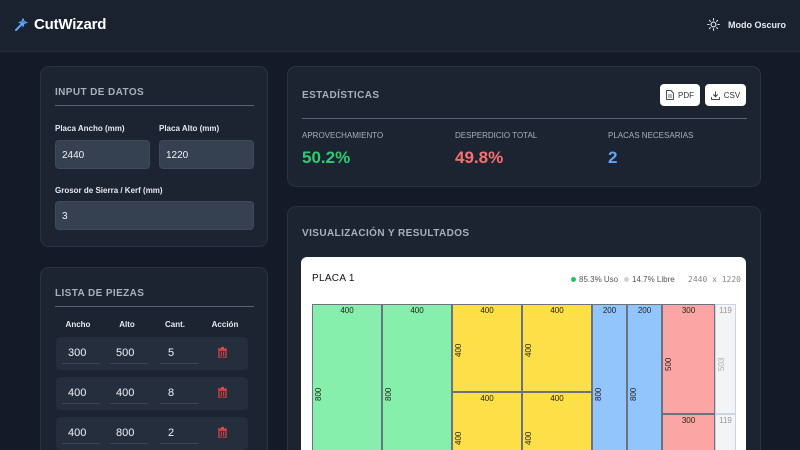  What do you see at coordinates (171, 353) in the screenshot?
I see `row-cant-input: 5` at bounding box center [171, 353].